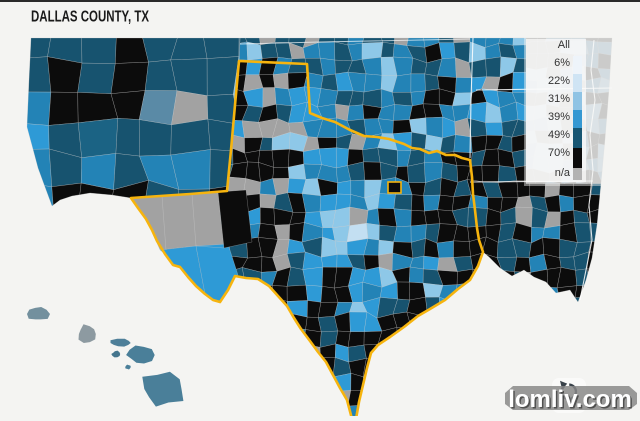 The height and width of the screenshot is (421, 640). I want to click on svg-text: 39%, so click(559, 117).